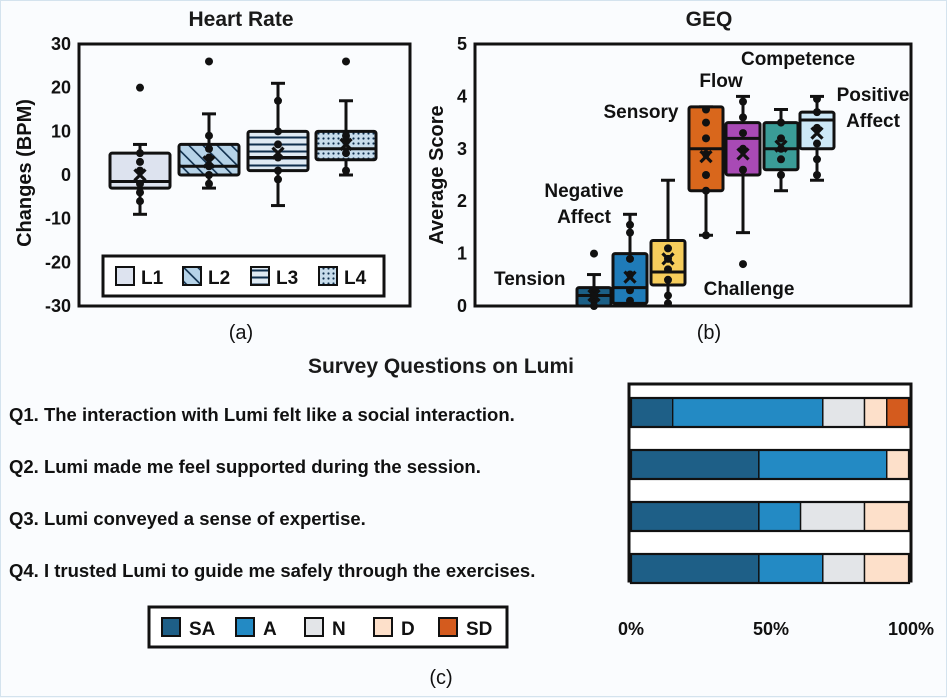  Describe the element at coordinates (771, 629) in the screenshot. I see `xtick-label: 50%` at that location.